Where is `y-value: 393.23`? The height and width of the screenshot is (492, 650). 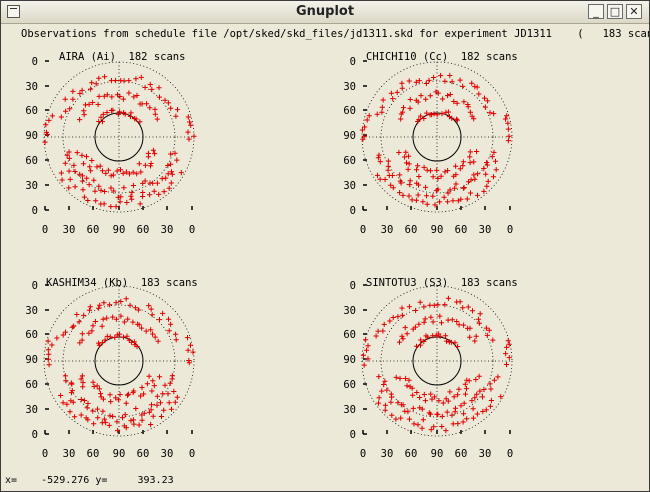 y-value: 393.23 is located at coordinates (155, 480).